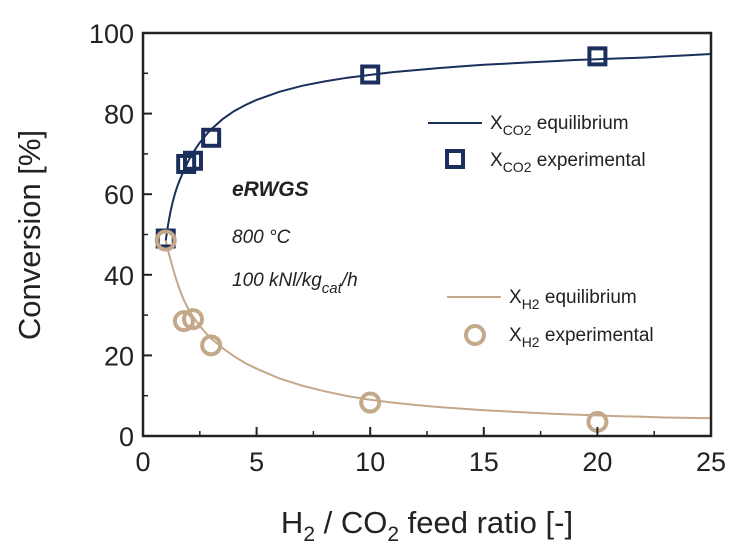  I want to click on x-axis-title-part: / CO, so click(351, 522).